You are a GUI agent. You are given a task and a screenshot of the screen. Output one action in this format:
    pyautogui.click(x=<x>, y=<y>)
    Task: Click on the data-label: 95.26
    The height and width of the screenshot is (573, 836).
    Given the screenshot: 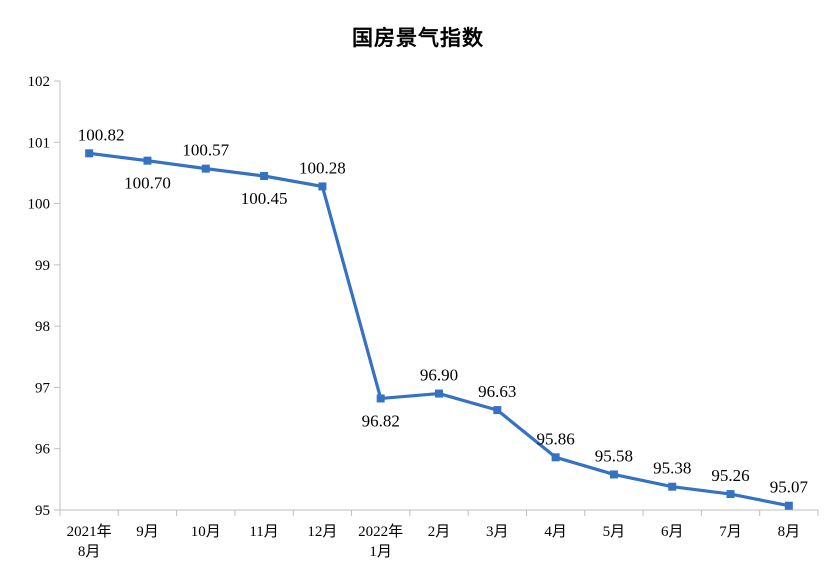 What is the action you would take?
    pyautogui.click(x=730, y=475)
    